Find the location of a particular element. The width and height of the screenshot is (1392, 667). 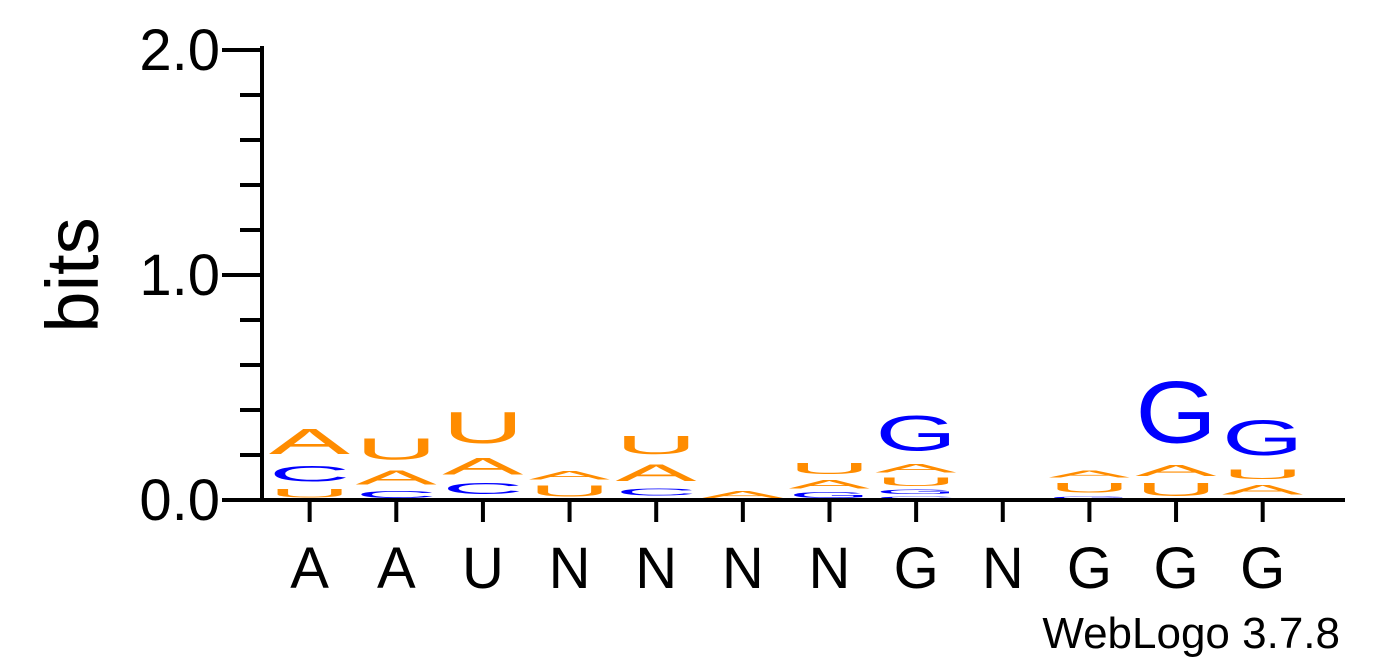

logo-column: CAU is located at coordinates (396, 466).